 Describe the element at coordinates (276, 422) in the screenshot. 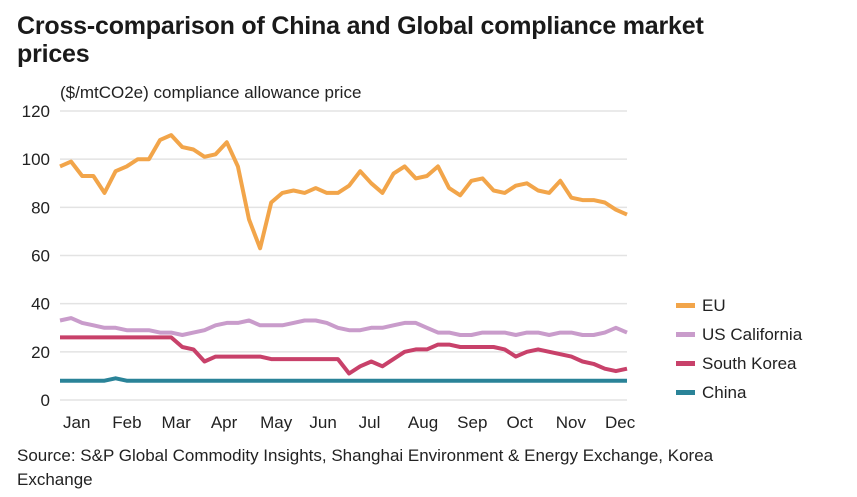

I see `x-tick-label: May` at that location.